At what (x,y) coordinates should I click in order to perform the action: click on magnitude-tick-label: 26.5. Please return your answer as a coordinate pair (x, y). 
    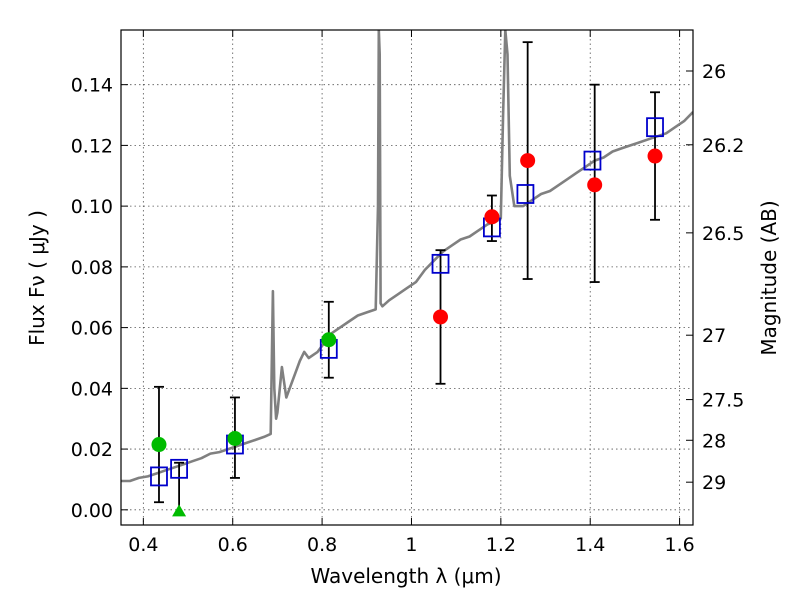
    Looking at the image, I should click on (723, 234).